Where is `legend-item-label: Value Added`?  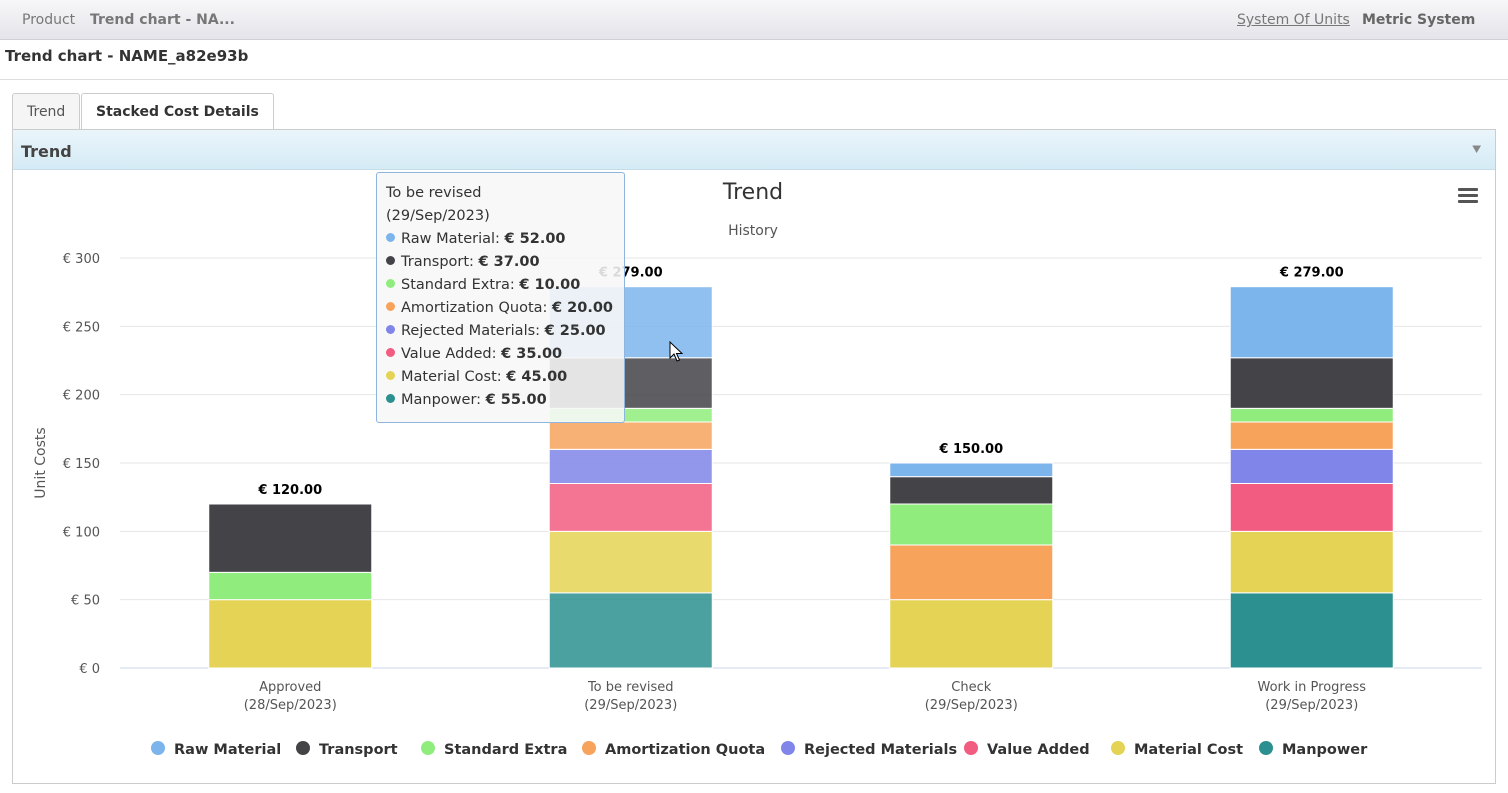
legend-item-label: Value Added is located at coordinates (1038, 750).